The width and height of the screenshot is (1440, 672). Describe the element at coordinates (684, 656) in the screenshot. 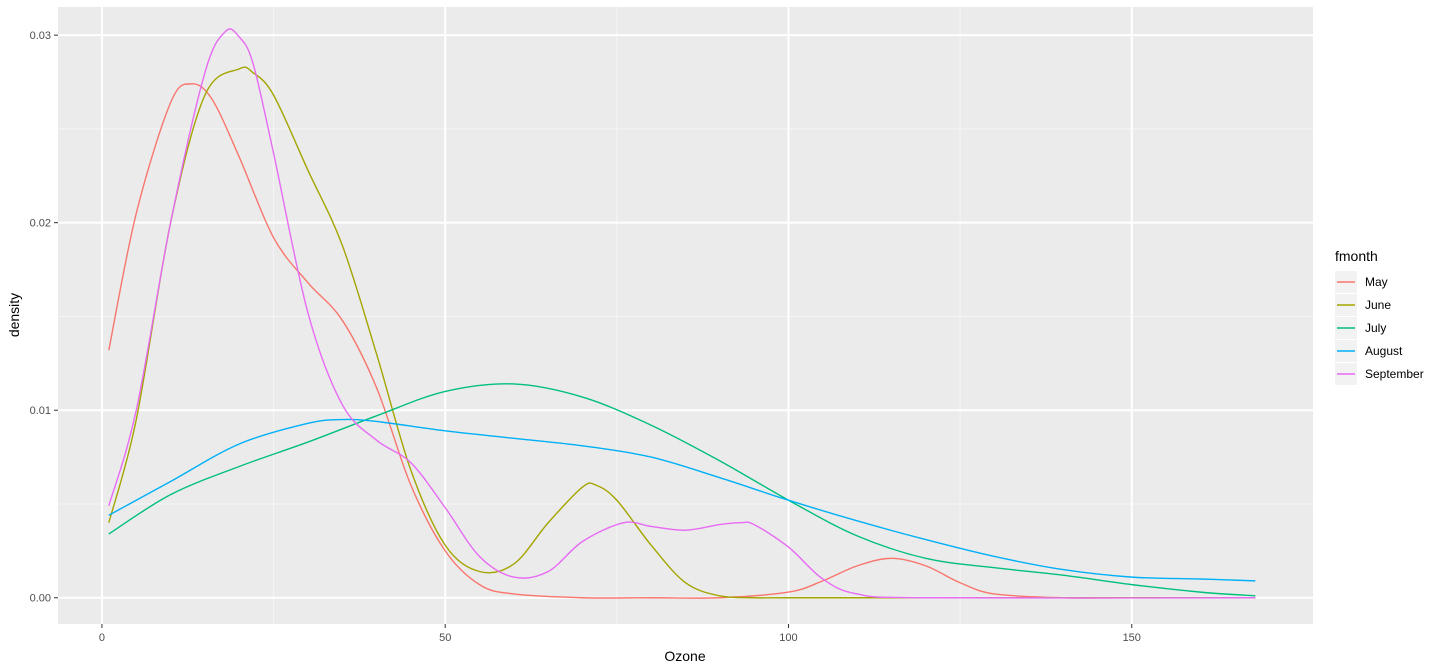

I see `x-axis-title: Ozone` at that location.